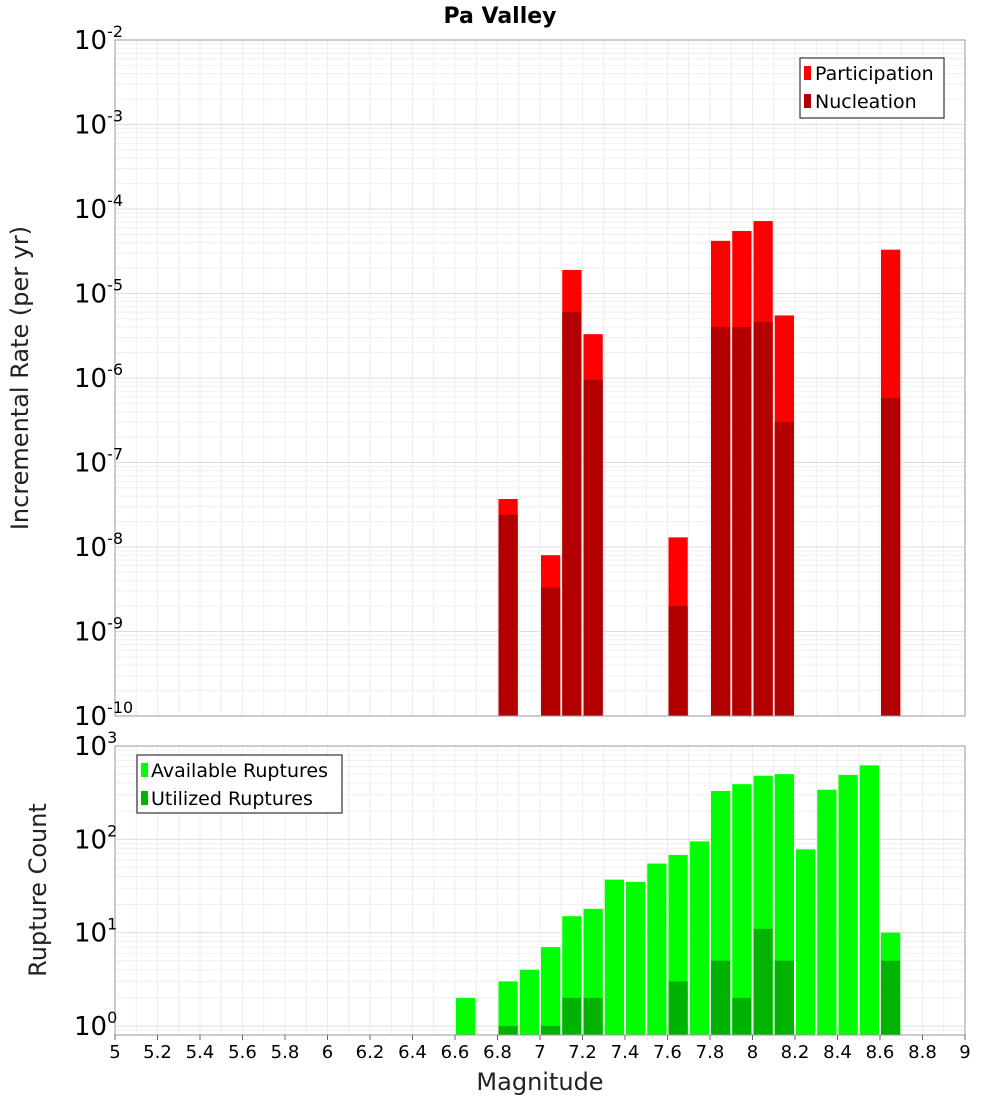  Describe the element at coordinates (95, 1025) in the screenshot. I see `y-tick-label: 10⁰` at that location.